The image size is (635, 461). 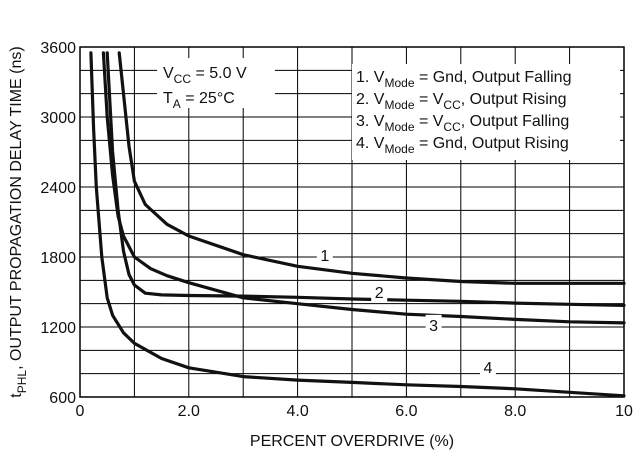 What do you see at coordinates (189, 411) in the screenshot?
I see `x-tick-label: 2.0` at bounding box center [189, 411].